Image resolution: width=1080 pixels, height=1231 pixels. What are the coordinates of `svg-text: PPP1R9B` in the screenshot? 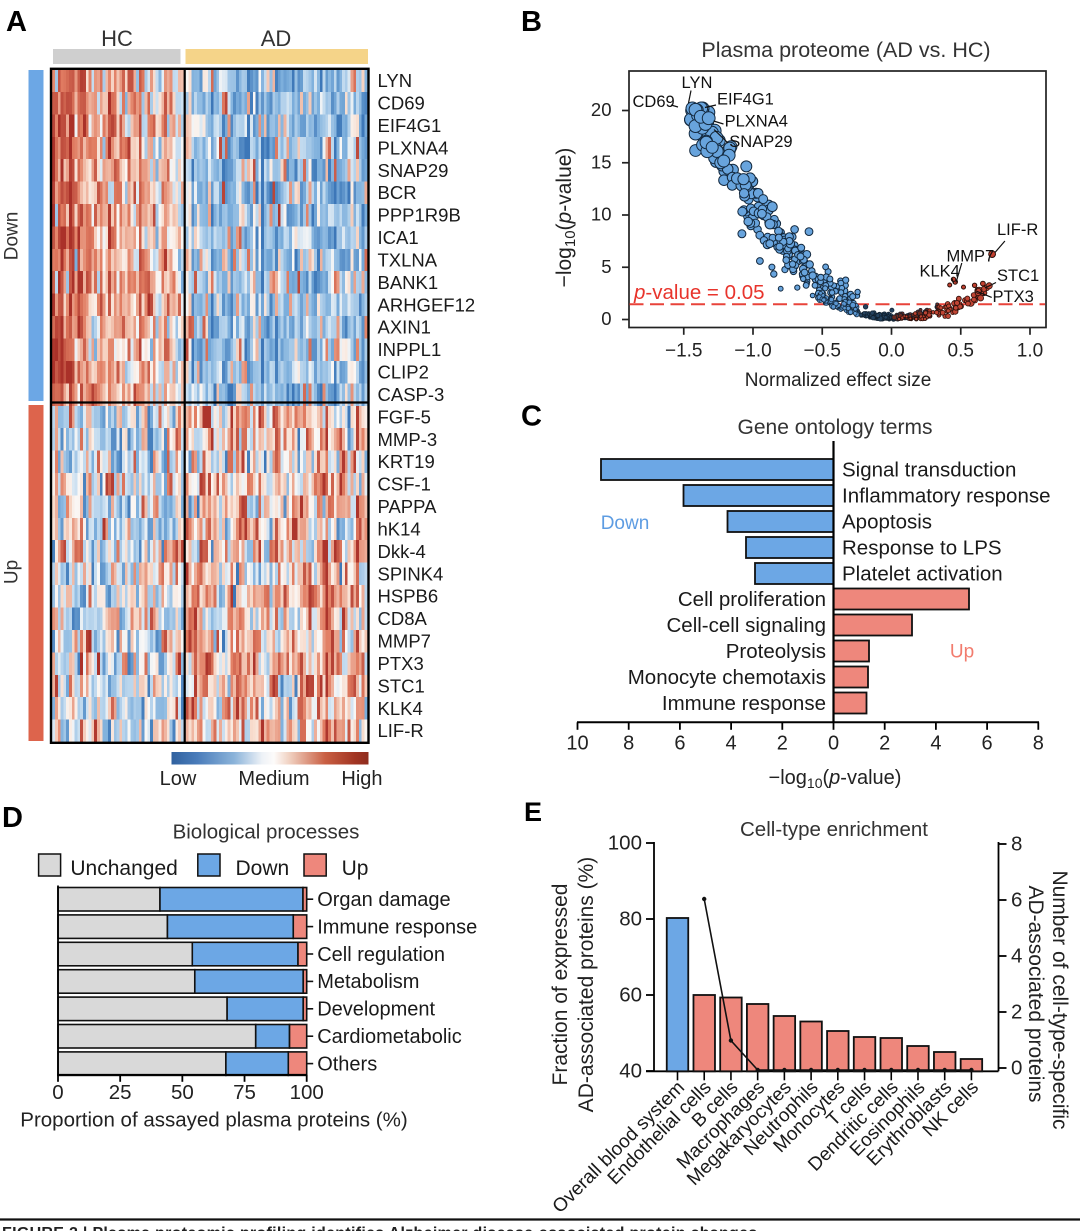 It's located at (419, 215).